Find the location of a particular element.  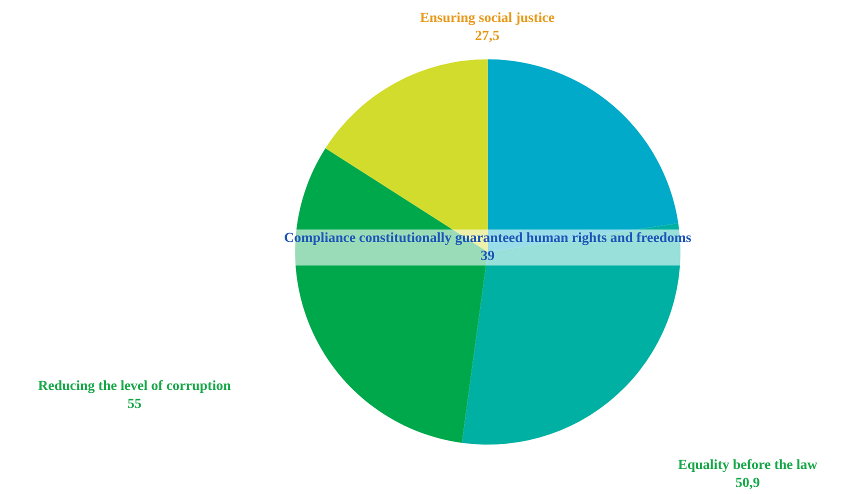

slice-label: Ensuring social justice is located at coordinates (487, 18).